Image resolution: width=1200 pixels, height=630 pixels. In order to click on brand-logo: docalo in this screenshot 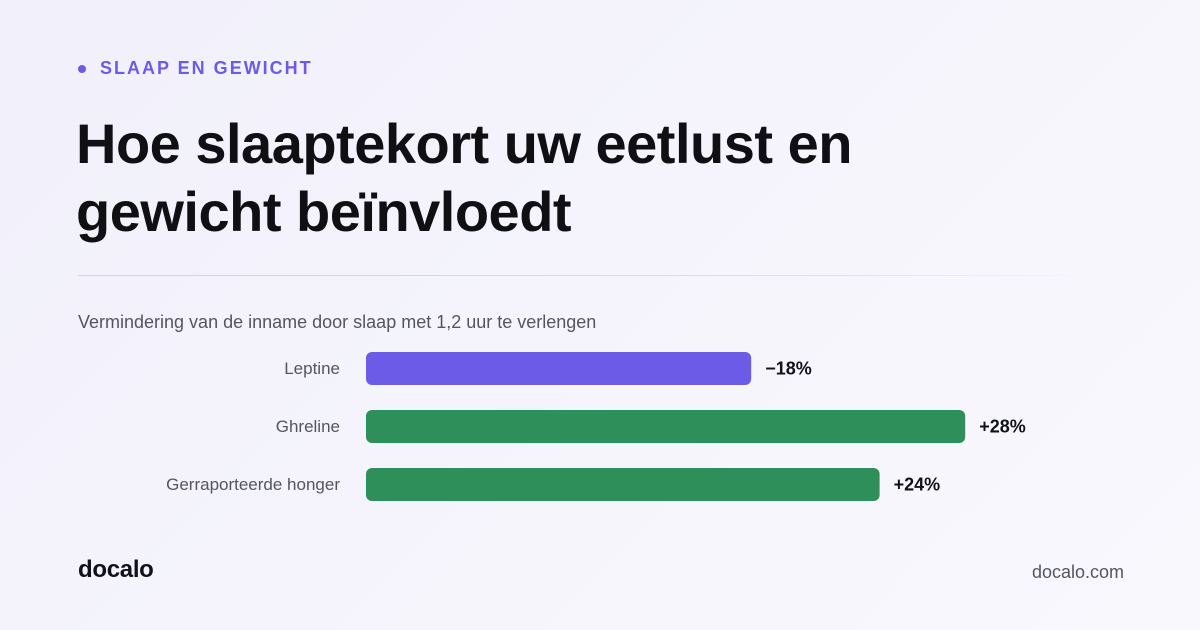, I will do `click(116, 569)`.